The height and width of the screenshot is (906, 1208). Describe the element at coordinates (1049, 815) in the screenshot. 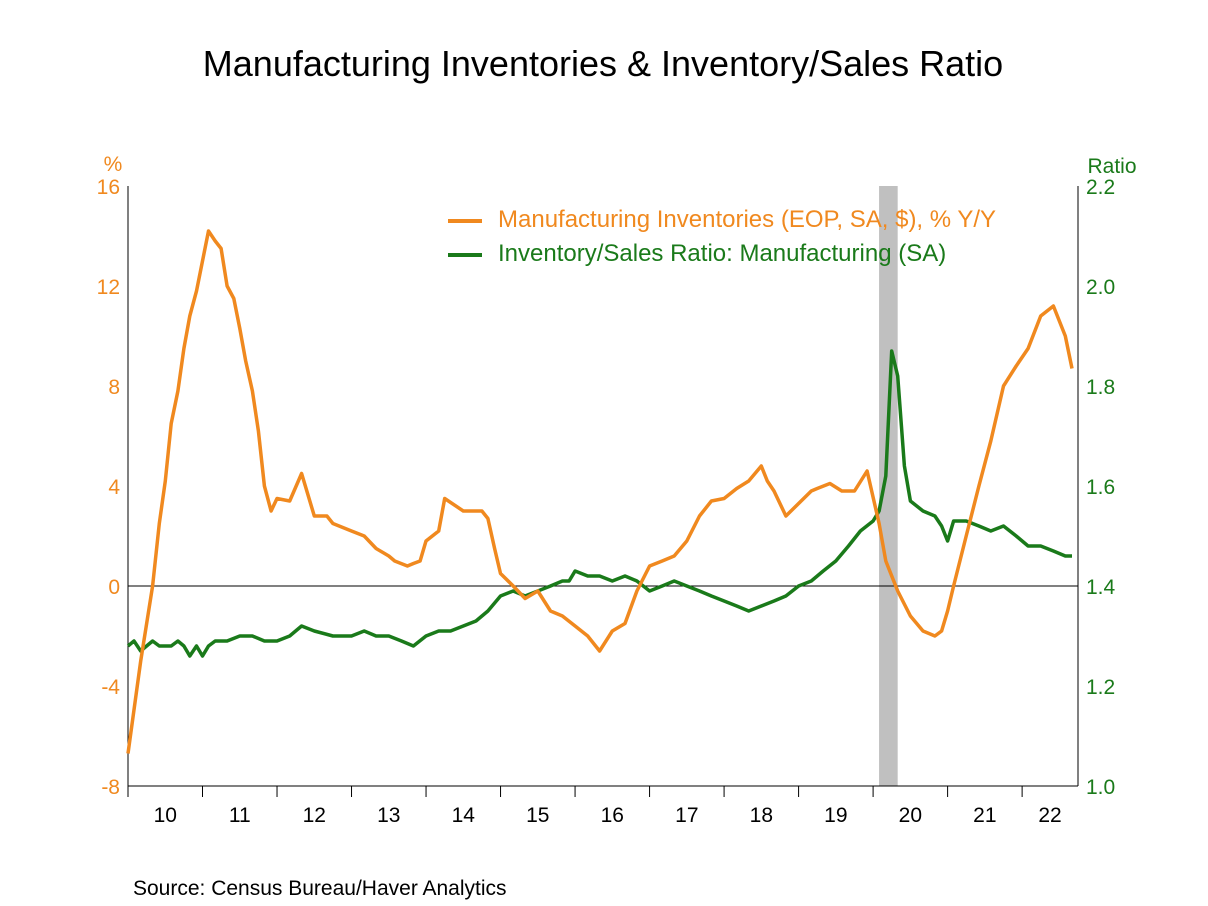

I see `x-tick-label: 22` at that location.